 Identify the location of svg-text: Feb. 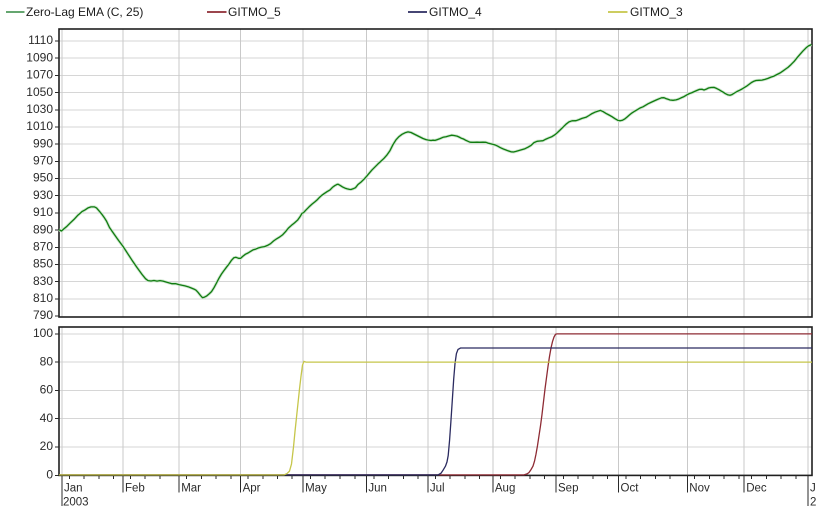
(135, 489).